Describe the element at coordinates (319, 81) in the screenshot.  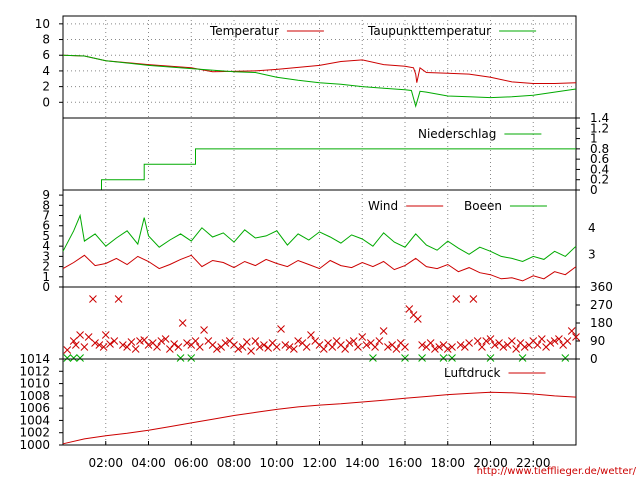
I see `series-line-taupunkttemperatur` at that location.